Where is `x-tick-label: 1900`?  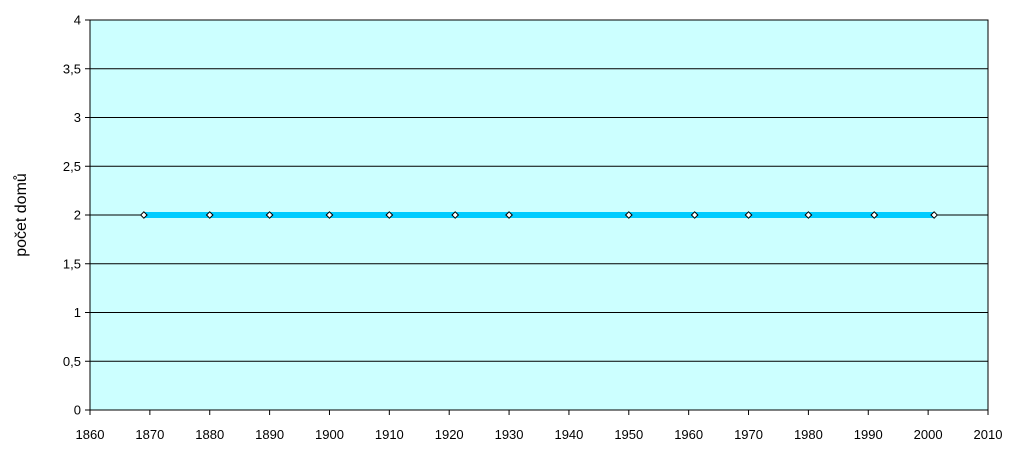
x-tick-label: 1900 is located at coordinates (329, 434).